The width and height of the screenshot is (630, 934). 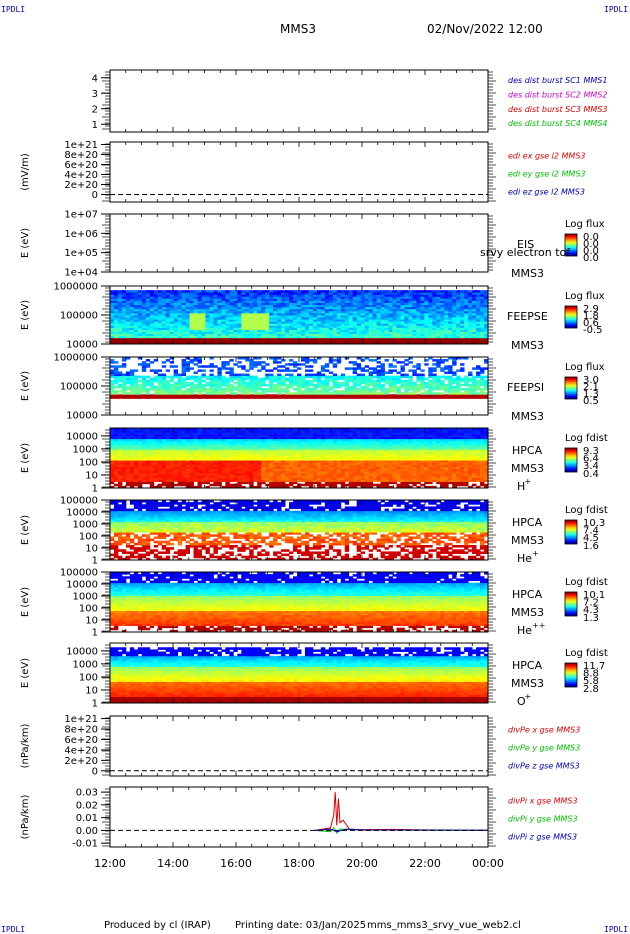 I want to click on colorbar-tick: -0.5, so click(x=593, y=330).